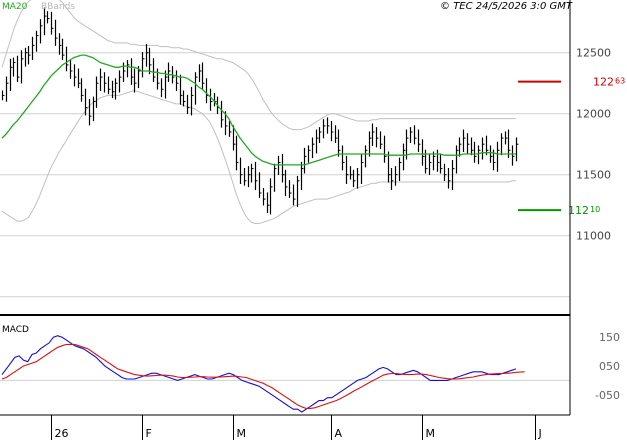 Image resolution: width=627 pixels, height=440 pixels. I want to click on bbands-legend-label: BBands, so click(58, 7).